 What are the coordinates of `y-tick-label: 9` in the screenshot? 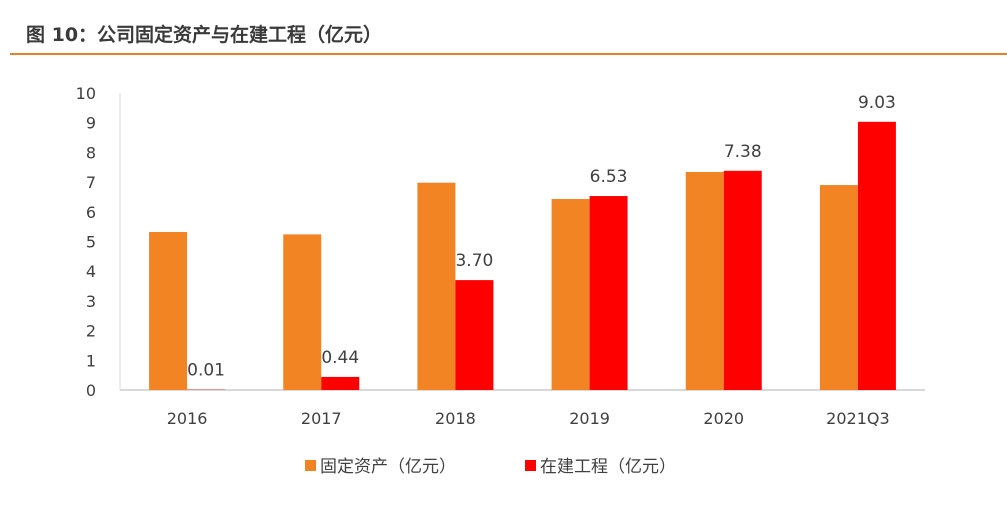 It's located at (91, 123).